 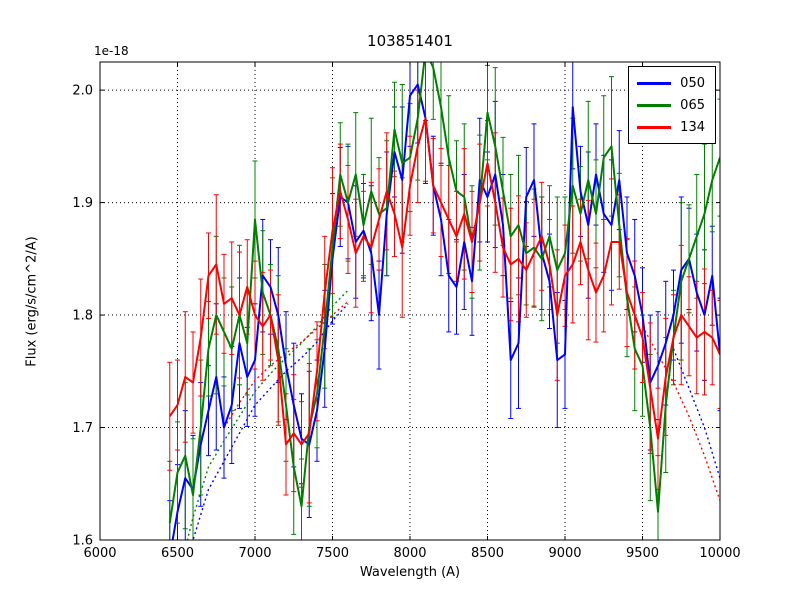 What do you see at coordinates (410, 41) in the screenshot?
I see `chart-title: 103851401` at bounding box center [410, 41].